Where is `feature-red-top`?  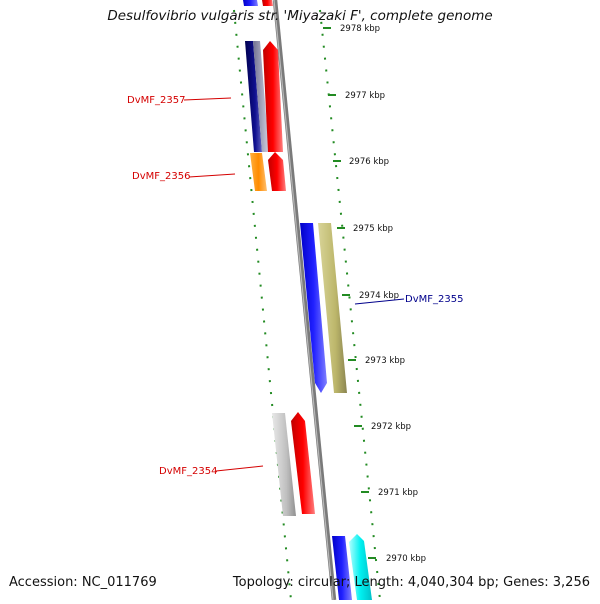 feature-red-top is located at coordinates (267, 3).